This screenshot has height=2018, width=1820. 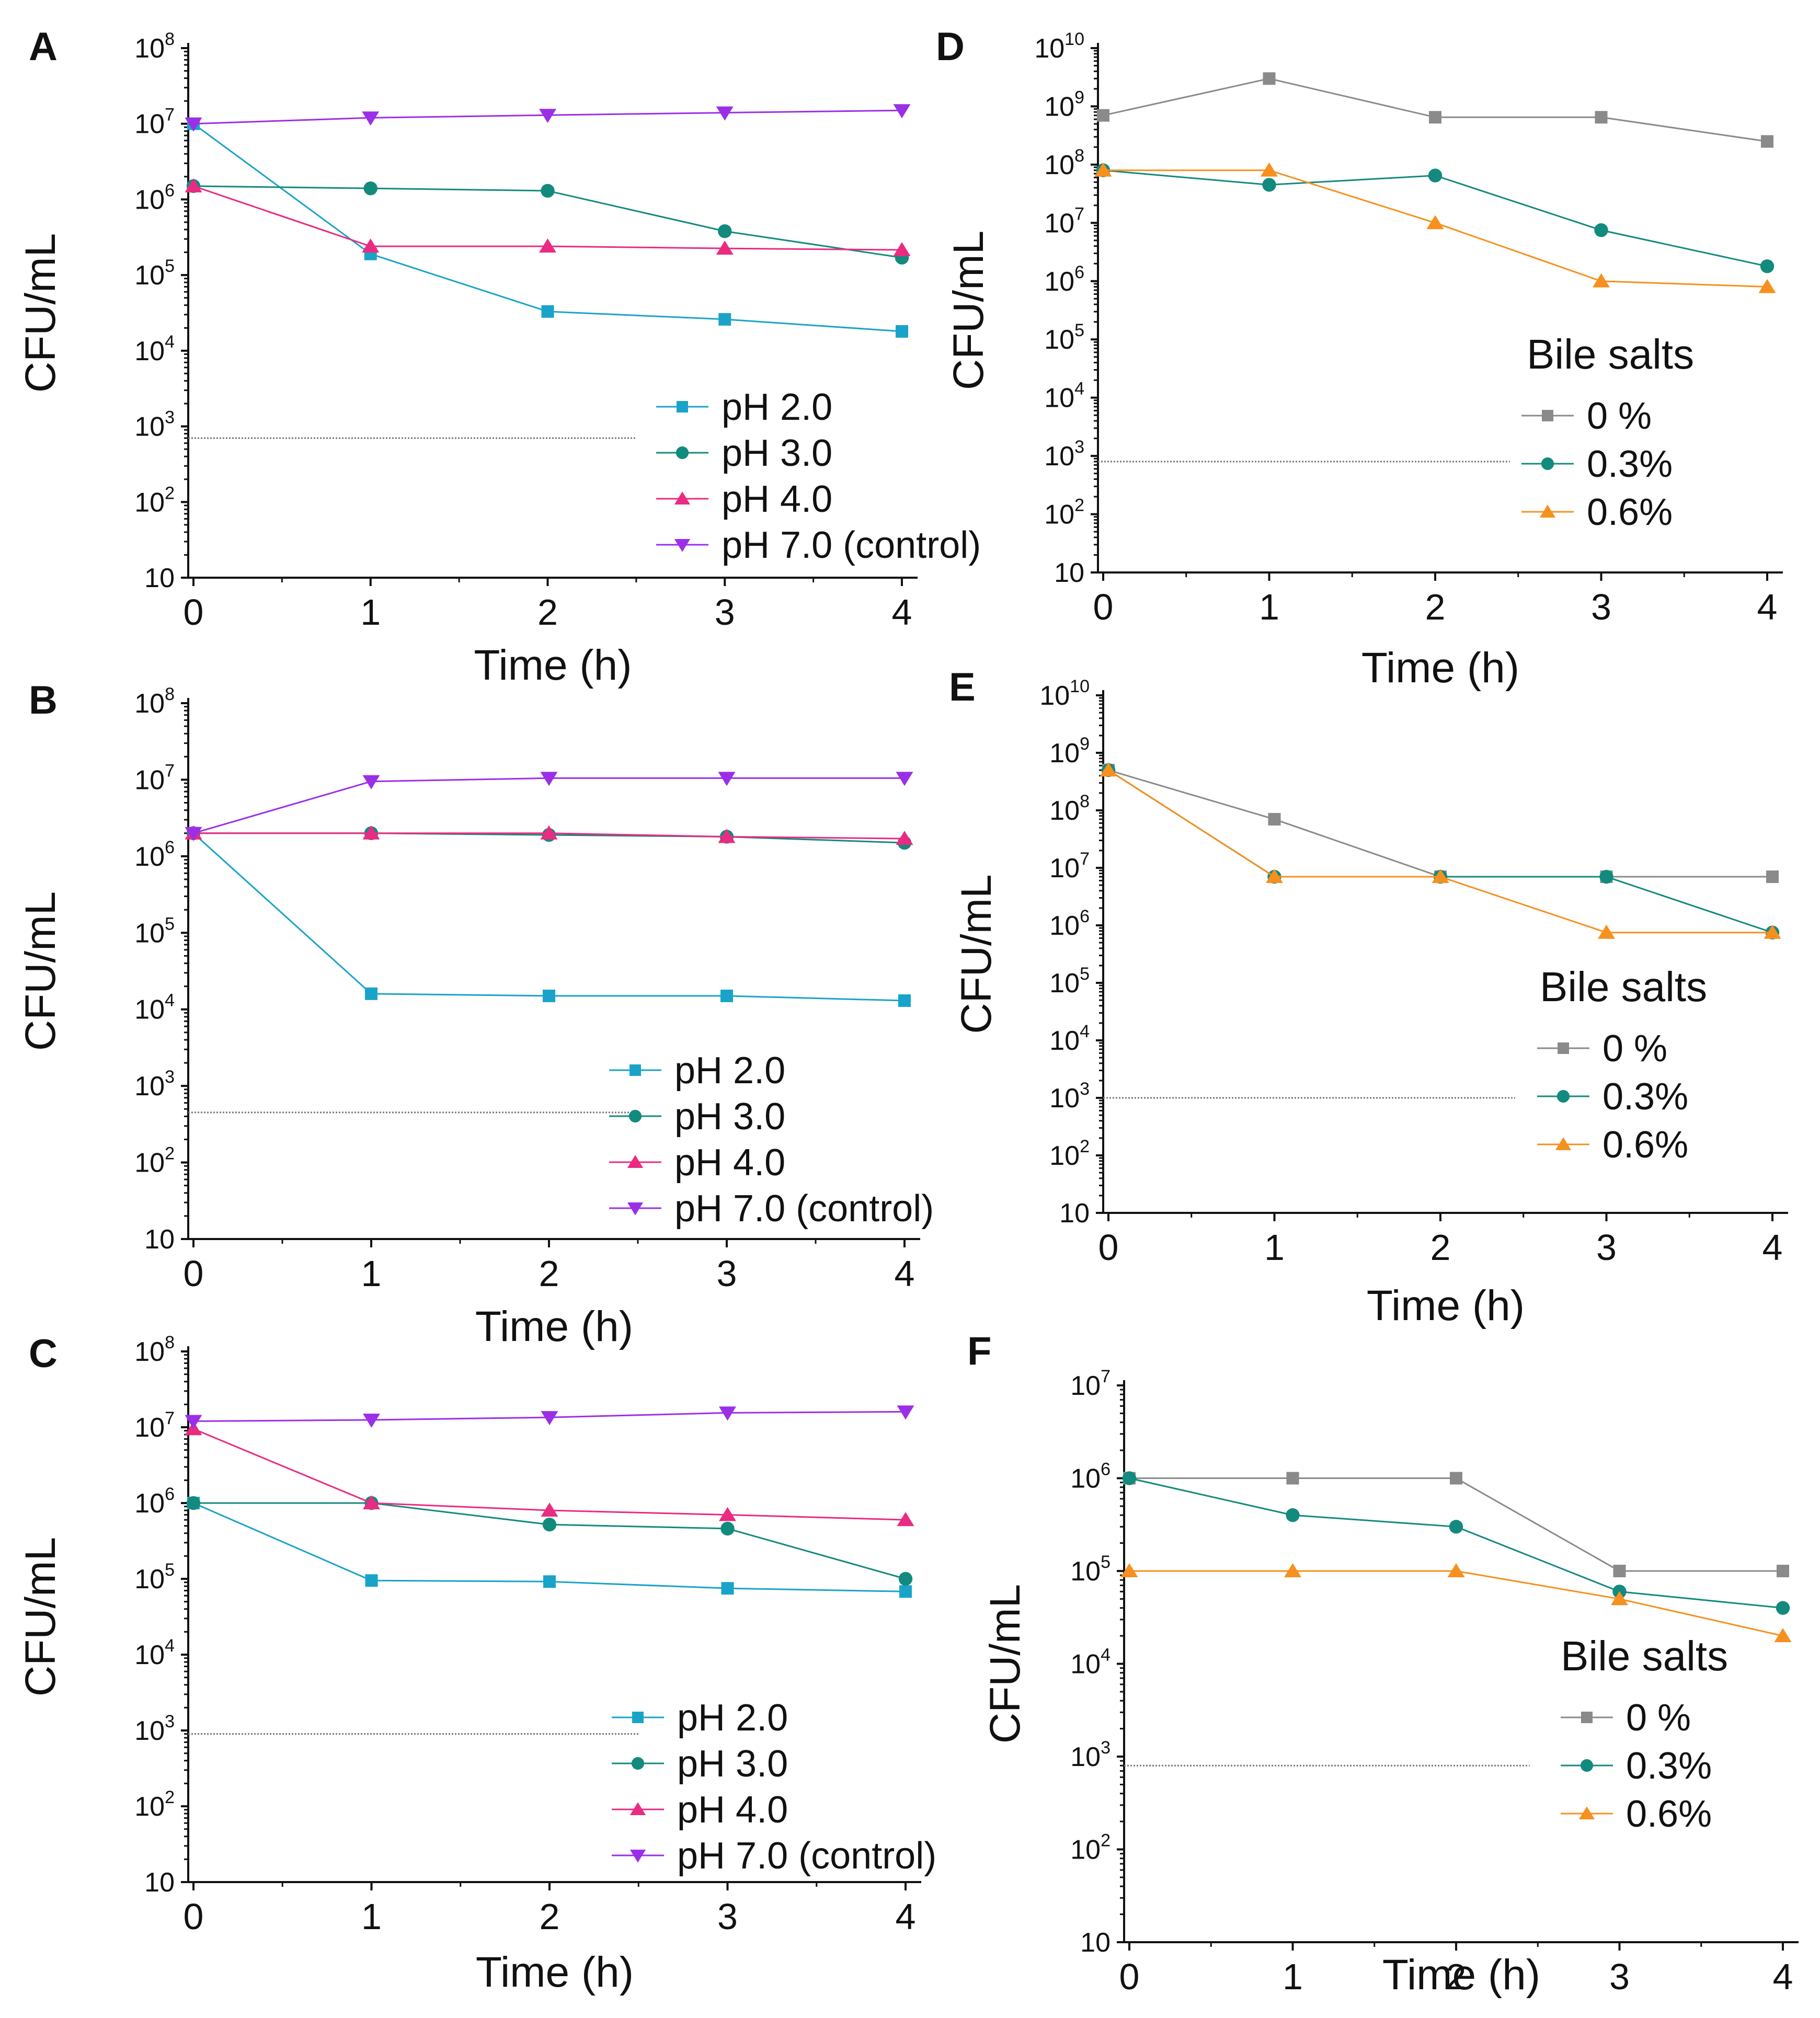 What do you see at coordinates (371, 1916) in the screenshot?
I see `x-tick-label: 1` at bounding box center [371, 1916].